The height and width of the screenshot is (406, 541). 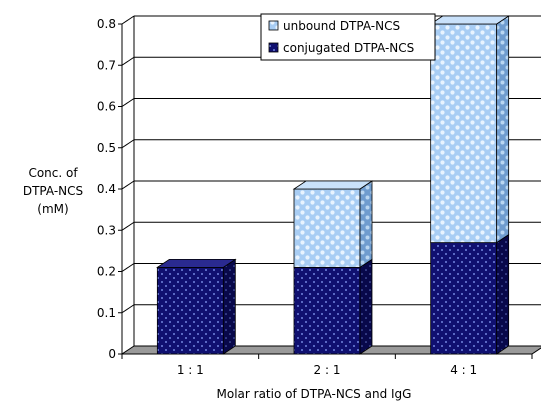 I want to click on bar-2-series-1-front, so click(x=464, y=133).